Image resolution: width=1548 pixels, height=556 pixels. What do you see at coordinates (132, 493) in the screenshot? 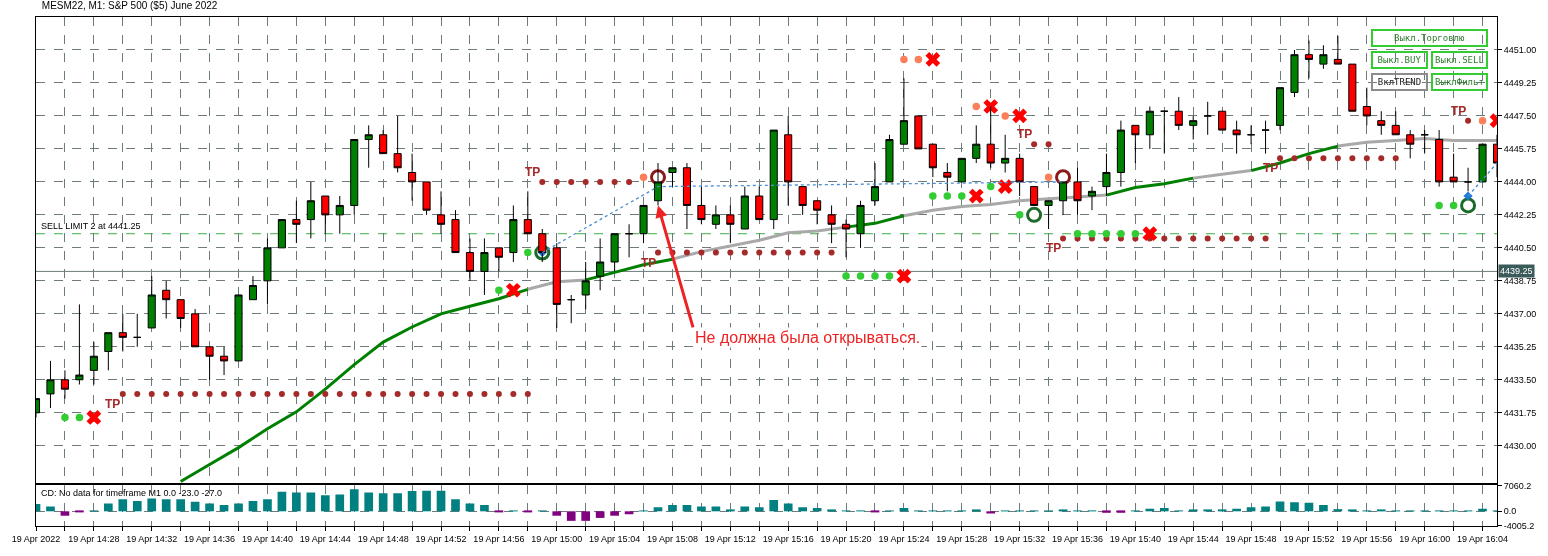
I see `chart-title: CD: No data for timeframe M1 0.0 -23.0 -27.0` at bounding box center [132, 493].